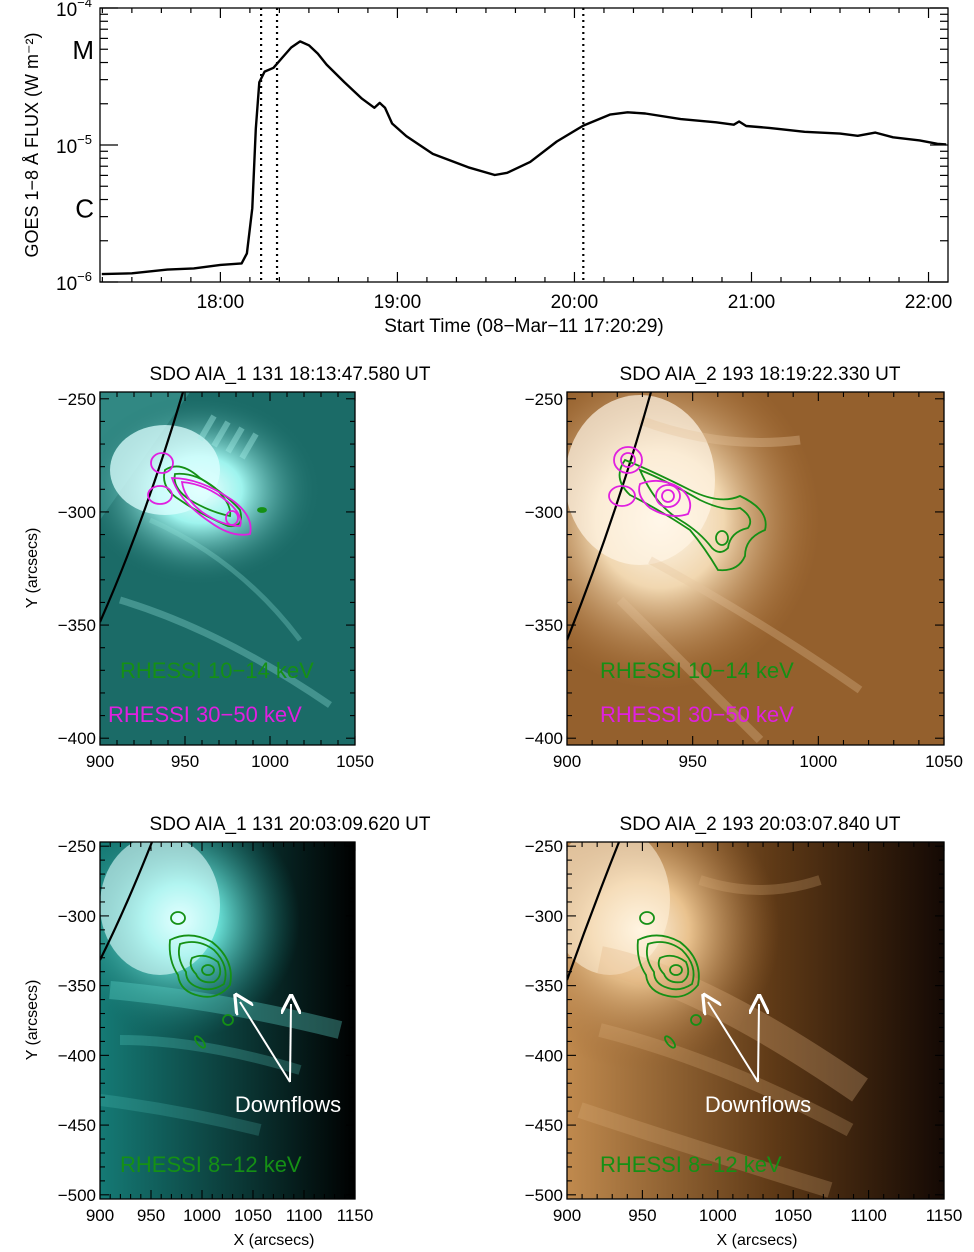  I want to click on p4-y-tick-label: −300, so click(544, 916).